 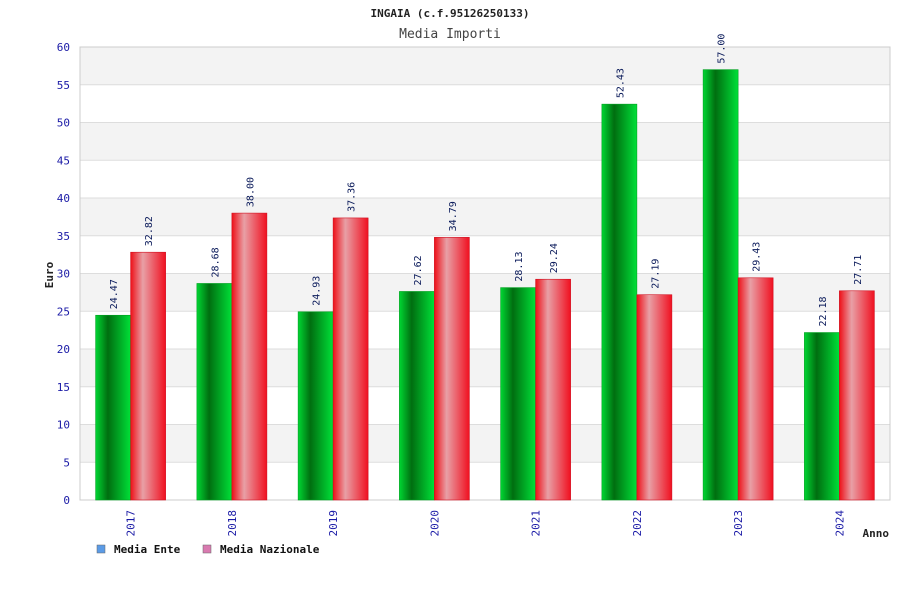 I want to click on legend: Media Ente Media Nazionale, so click(x=208, y=549).